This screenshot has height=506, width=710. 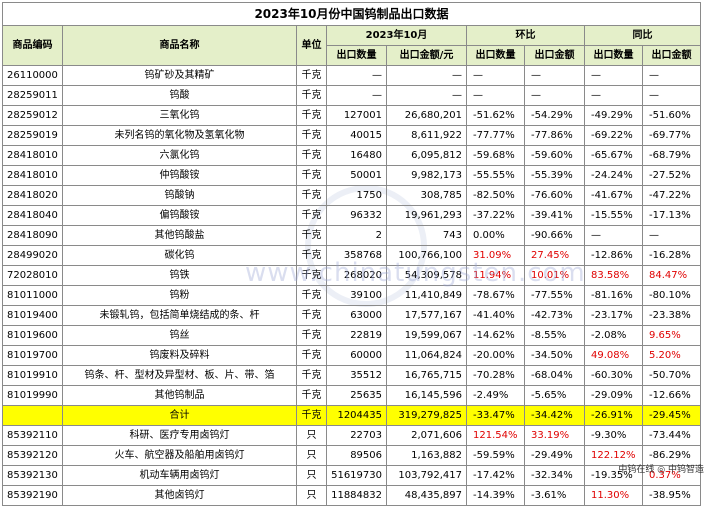 I want to click on name-cell: 未列名钨的氧化物及氢氧化物, so click(x=179, y=135).